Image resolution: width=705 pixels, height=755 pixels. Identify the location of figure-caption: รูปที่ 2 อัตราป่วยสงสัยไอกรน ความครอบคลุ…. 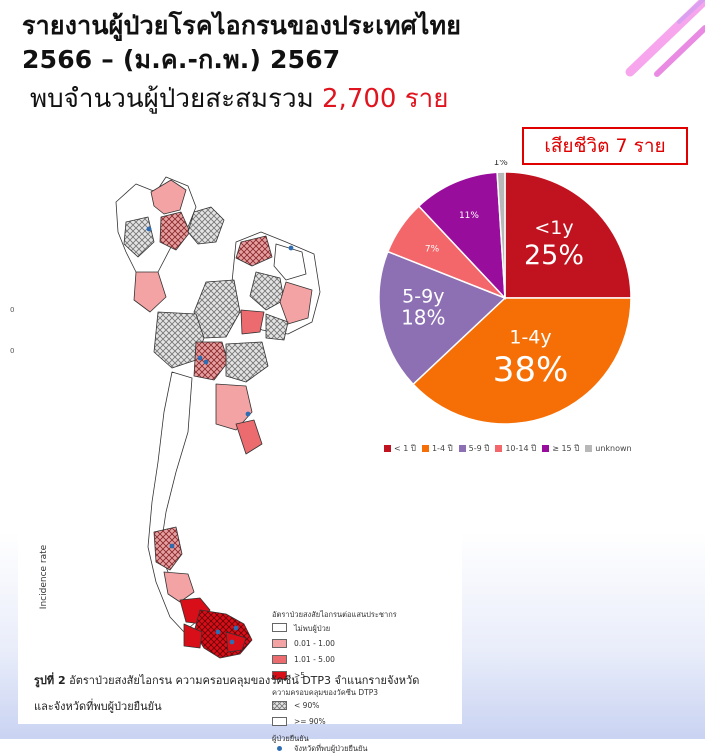
(244, 694).